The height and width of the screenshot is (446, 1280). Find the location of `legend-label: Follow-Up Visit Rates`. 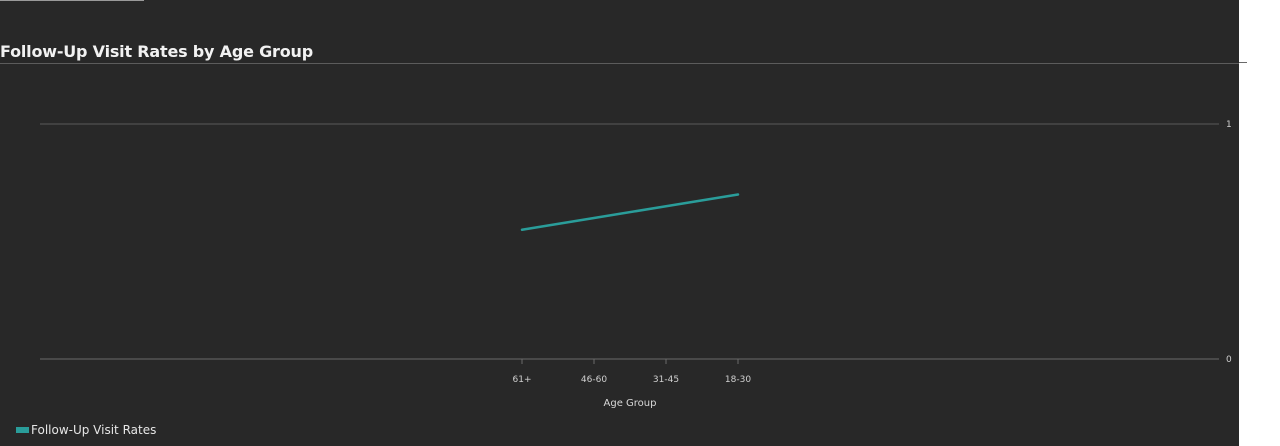

legend-label: Follow-Up Visit Rates is located at coordinates (94, 430).